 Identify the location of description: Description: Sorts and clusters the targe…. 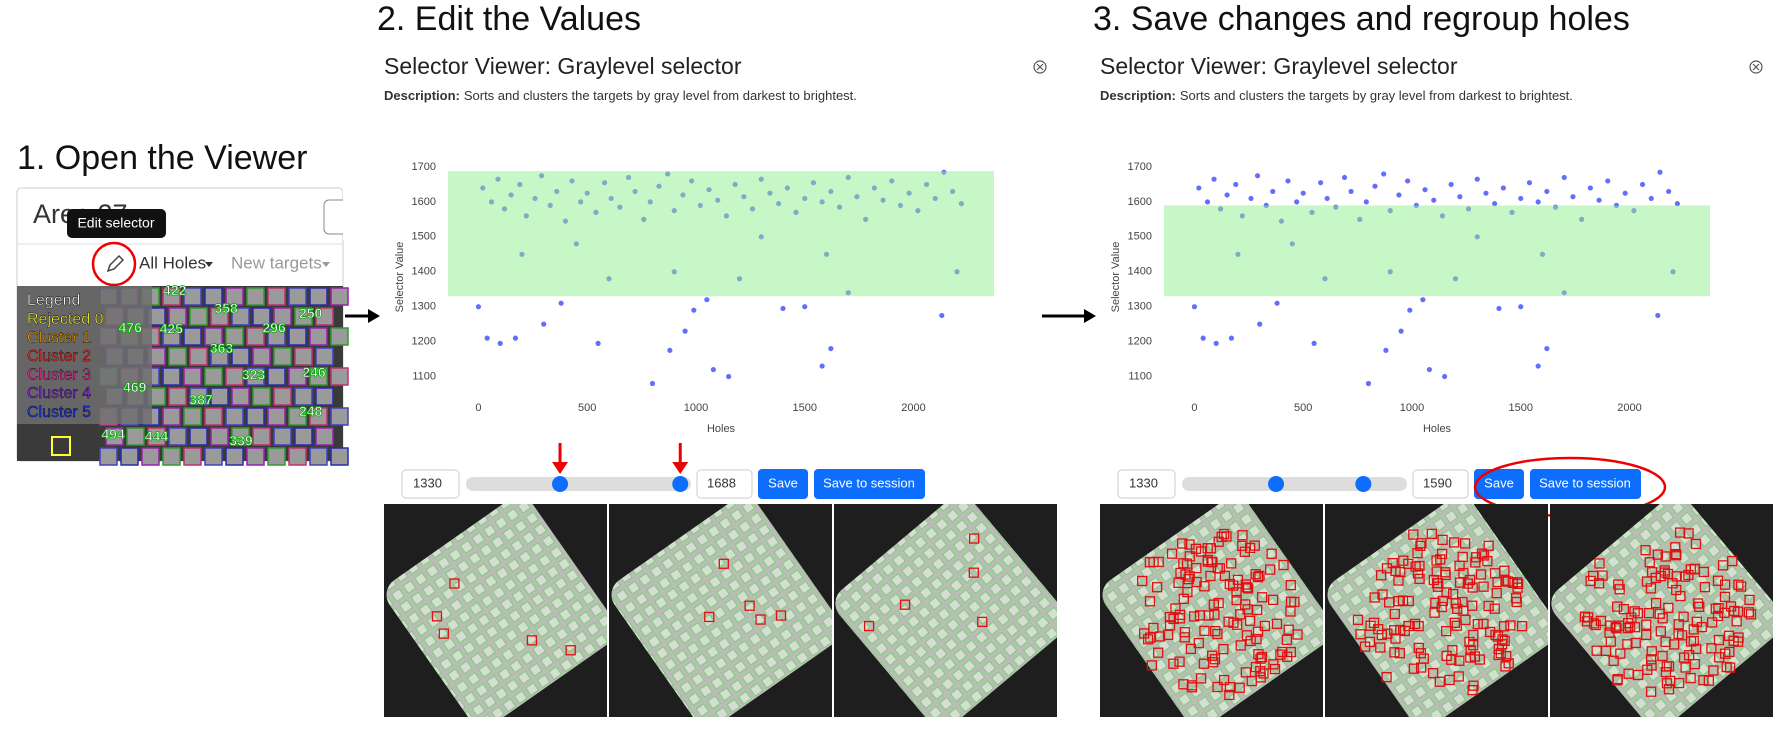
(620, 95).